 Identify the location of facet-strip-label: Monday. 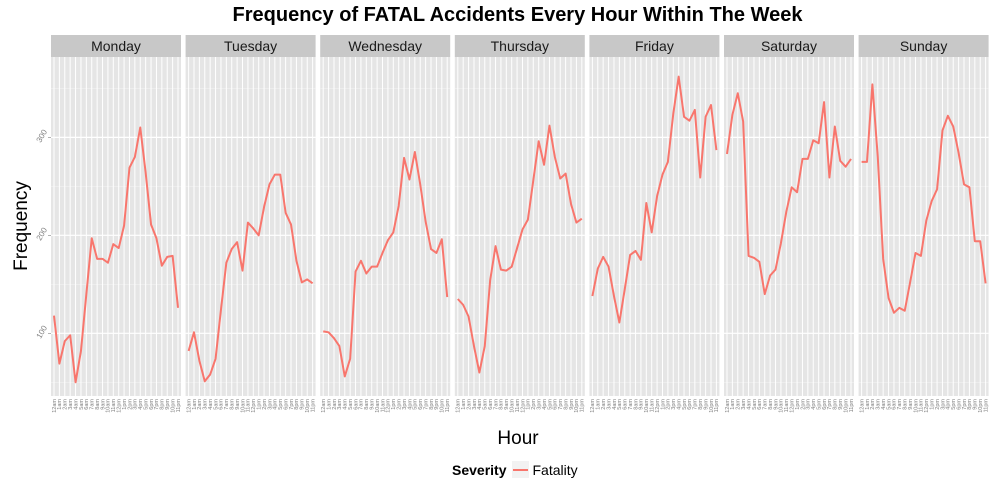
(116, 46).